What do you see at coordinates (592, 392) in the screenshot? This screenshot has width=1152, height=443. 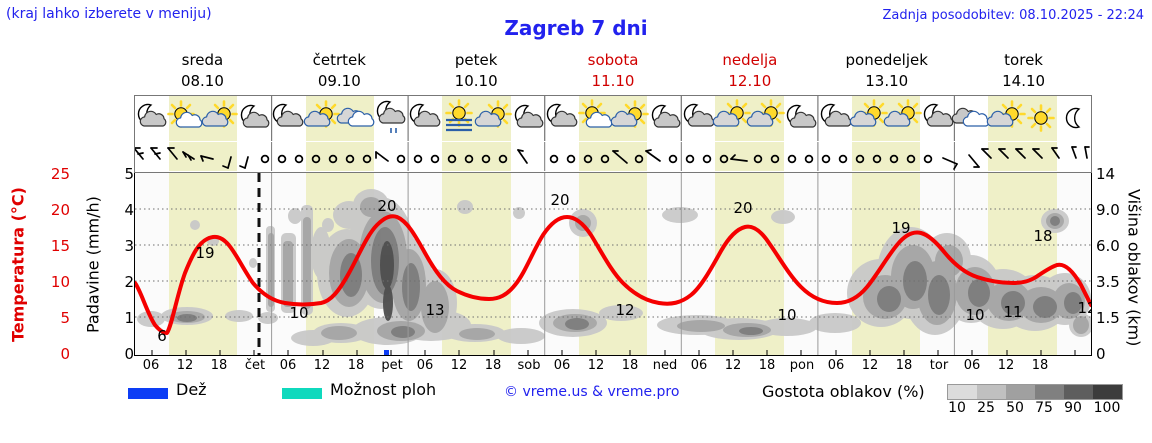 I see `copyright-link: © vreme.us & vreme.pro` at bounding box center [592, 392].